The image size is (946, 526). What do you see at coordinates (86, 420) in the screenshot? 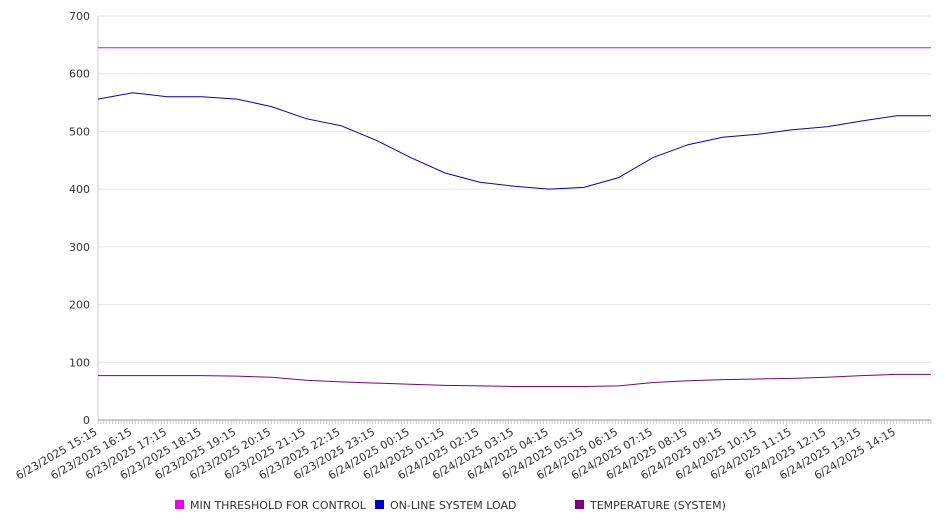
I see `y-tick-label: 0` at bounding box center [86, 420].